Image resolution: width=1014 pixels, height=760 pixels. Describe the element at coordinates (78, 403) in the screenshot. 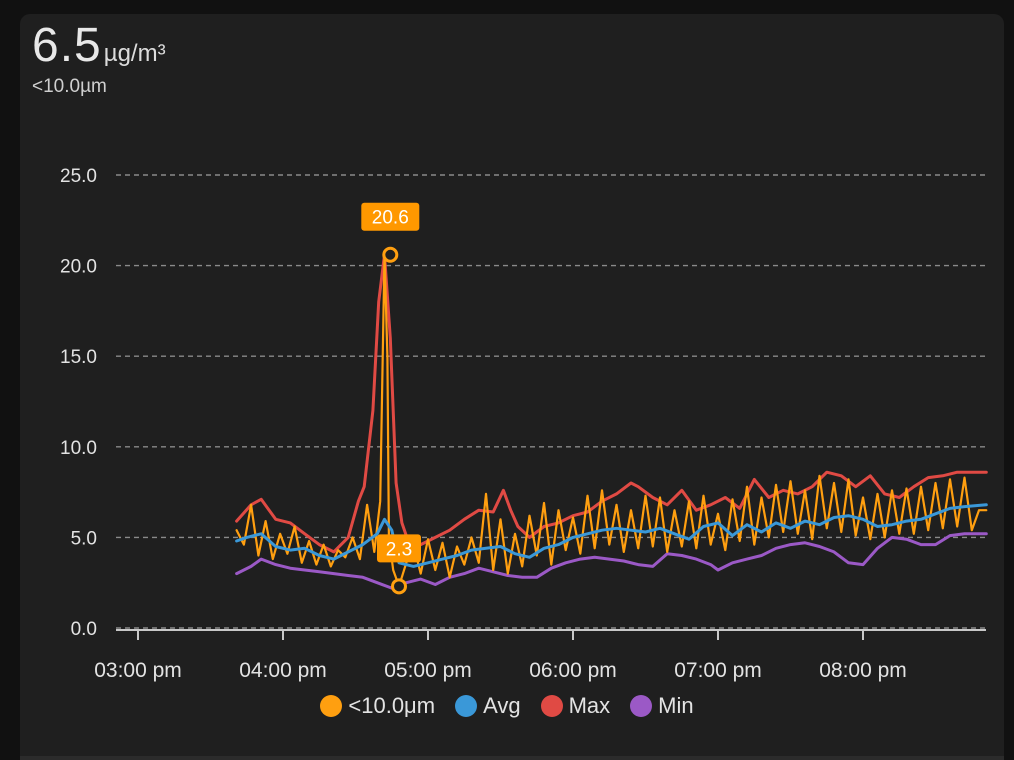

I see `y-axis-ticks: 0.0 5.0 10.0 15.0 20.0 25.0` at that location.